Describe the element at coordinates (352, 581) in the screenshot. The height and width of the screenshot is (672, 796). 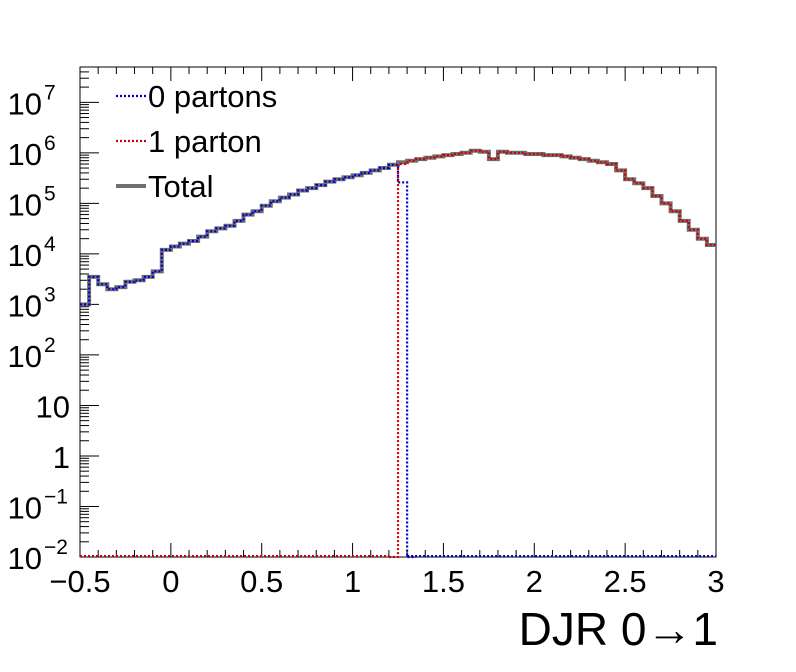
I see `x-tick-label: 1` at that location.